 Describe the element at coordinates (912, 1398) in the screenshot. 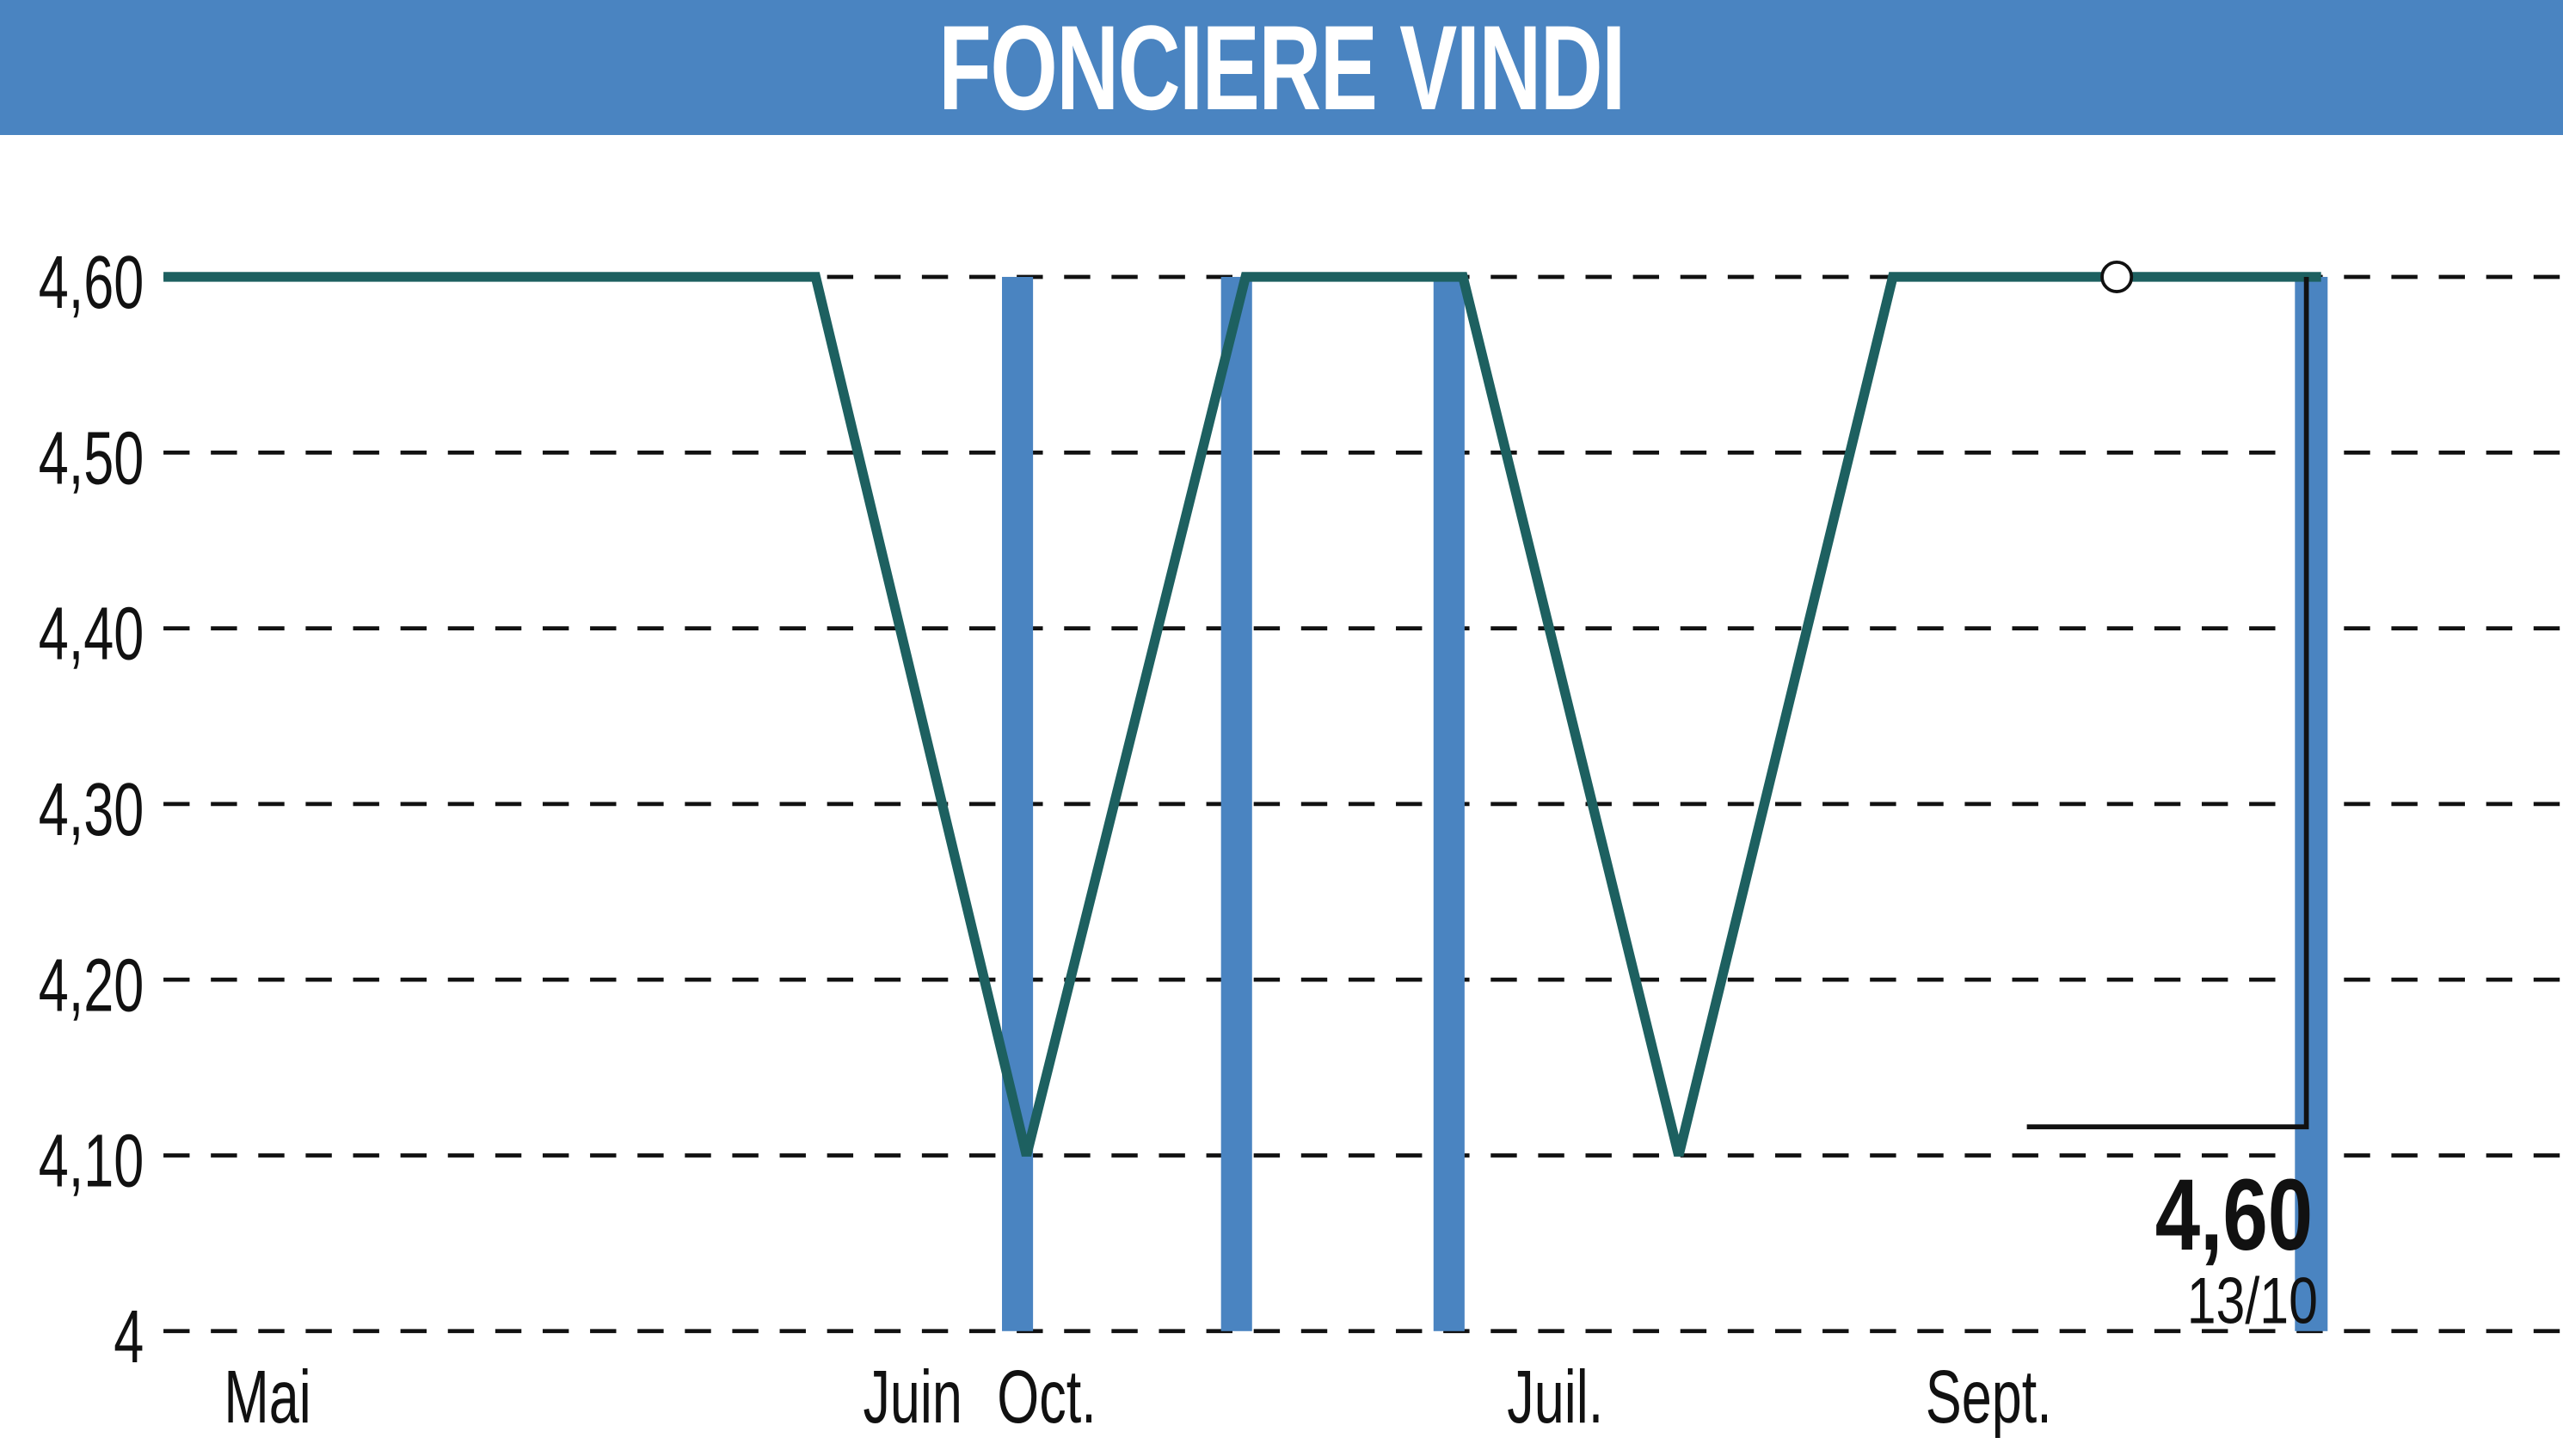

I see `x-tick-label: Juin` at that location.